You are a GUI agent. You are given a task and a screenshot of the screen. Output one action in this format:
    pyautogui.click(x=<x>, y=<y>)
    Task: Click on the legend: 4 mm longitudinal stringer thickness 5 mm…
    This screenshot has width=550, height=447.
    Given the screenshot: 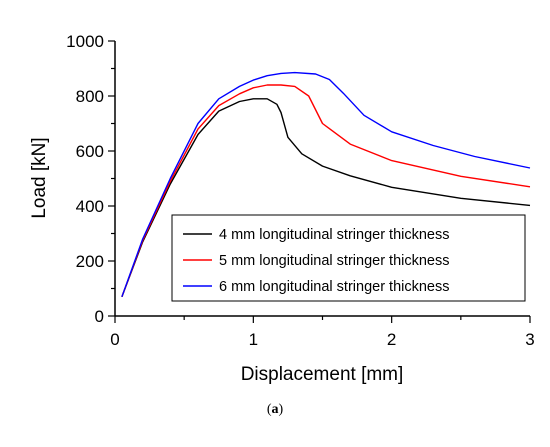 What is the action you would take?
    pyautogui.click(x=348, y=258)
    